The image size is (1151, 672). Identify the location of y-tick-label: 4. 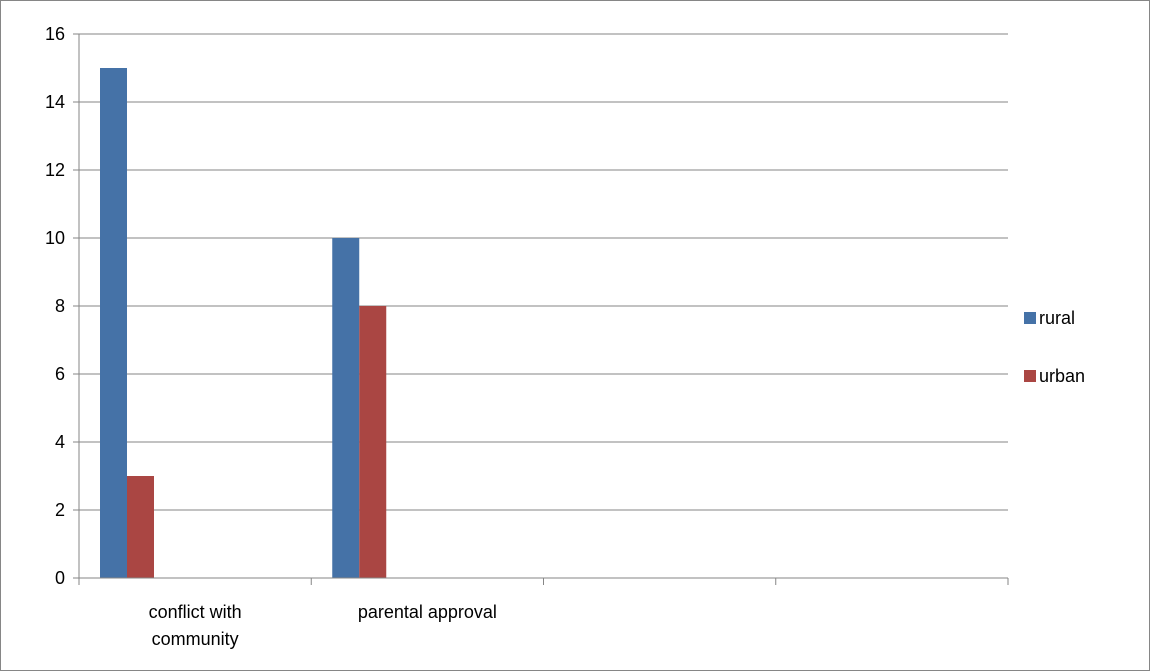
(60, 442).